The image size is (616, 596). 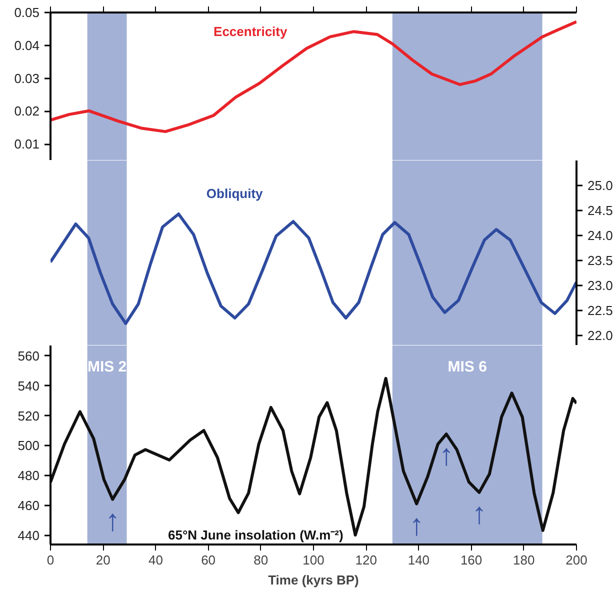 What do you see at coordinates (600, 210) in the screenshot?
I see `y-tick-label: 24.5` at bounding box center [600, 210].